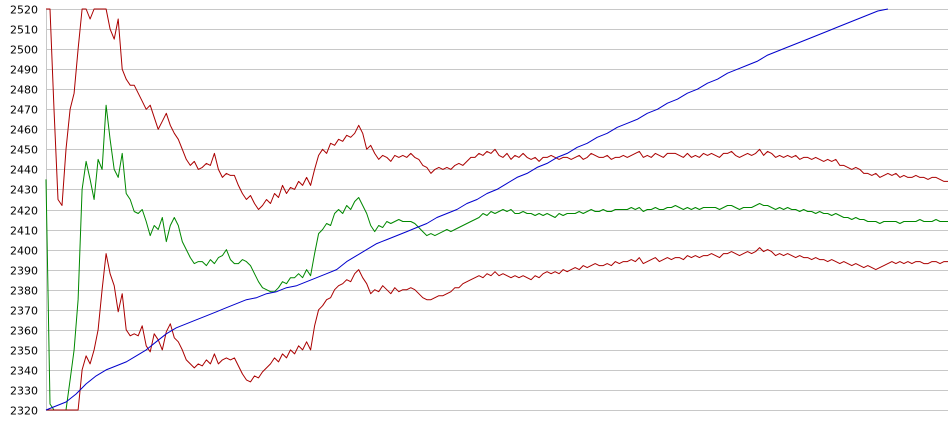 The height and width of the screenshot is (435, 950). What do you see at coordinates (24, 50) in the screenshot?
I see `y-tick-label: 2500` at bounding box center [24, 50].